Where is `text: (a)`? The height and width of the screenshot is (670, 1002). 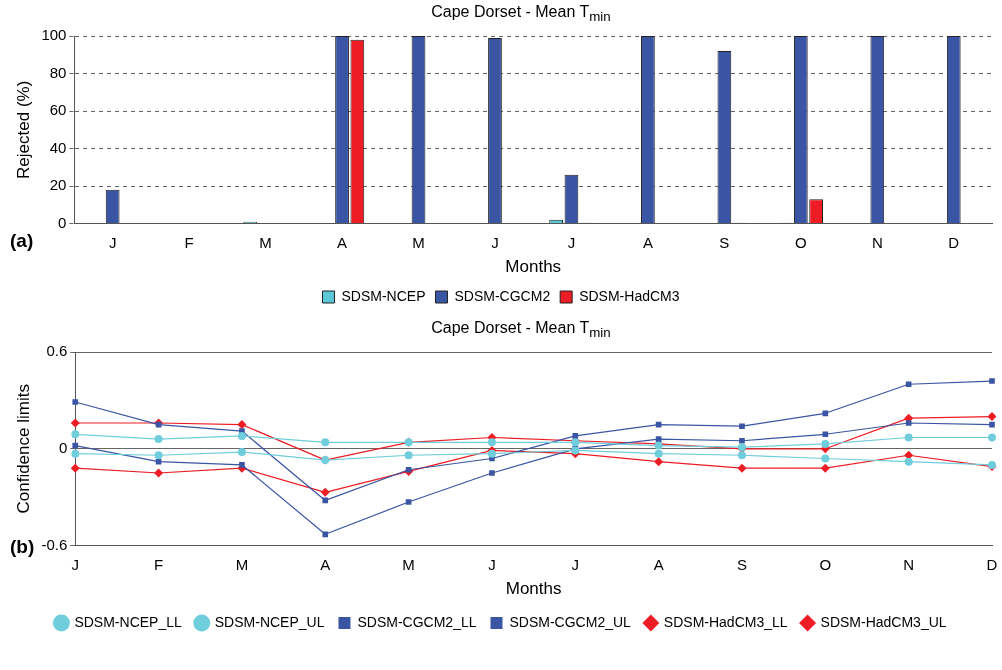
text: (a) is located at coordinates (22, 241).